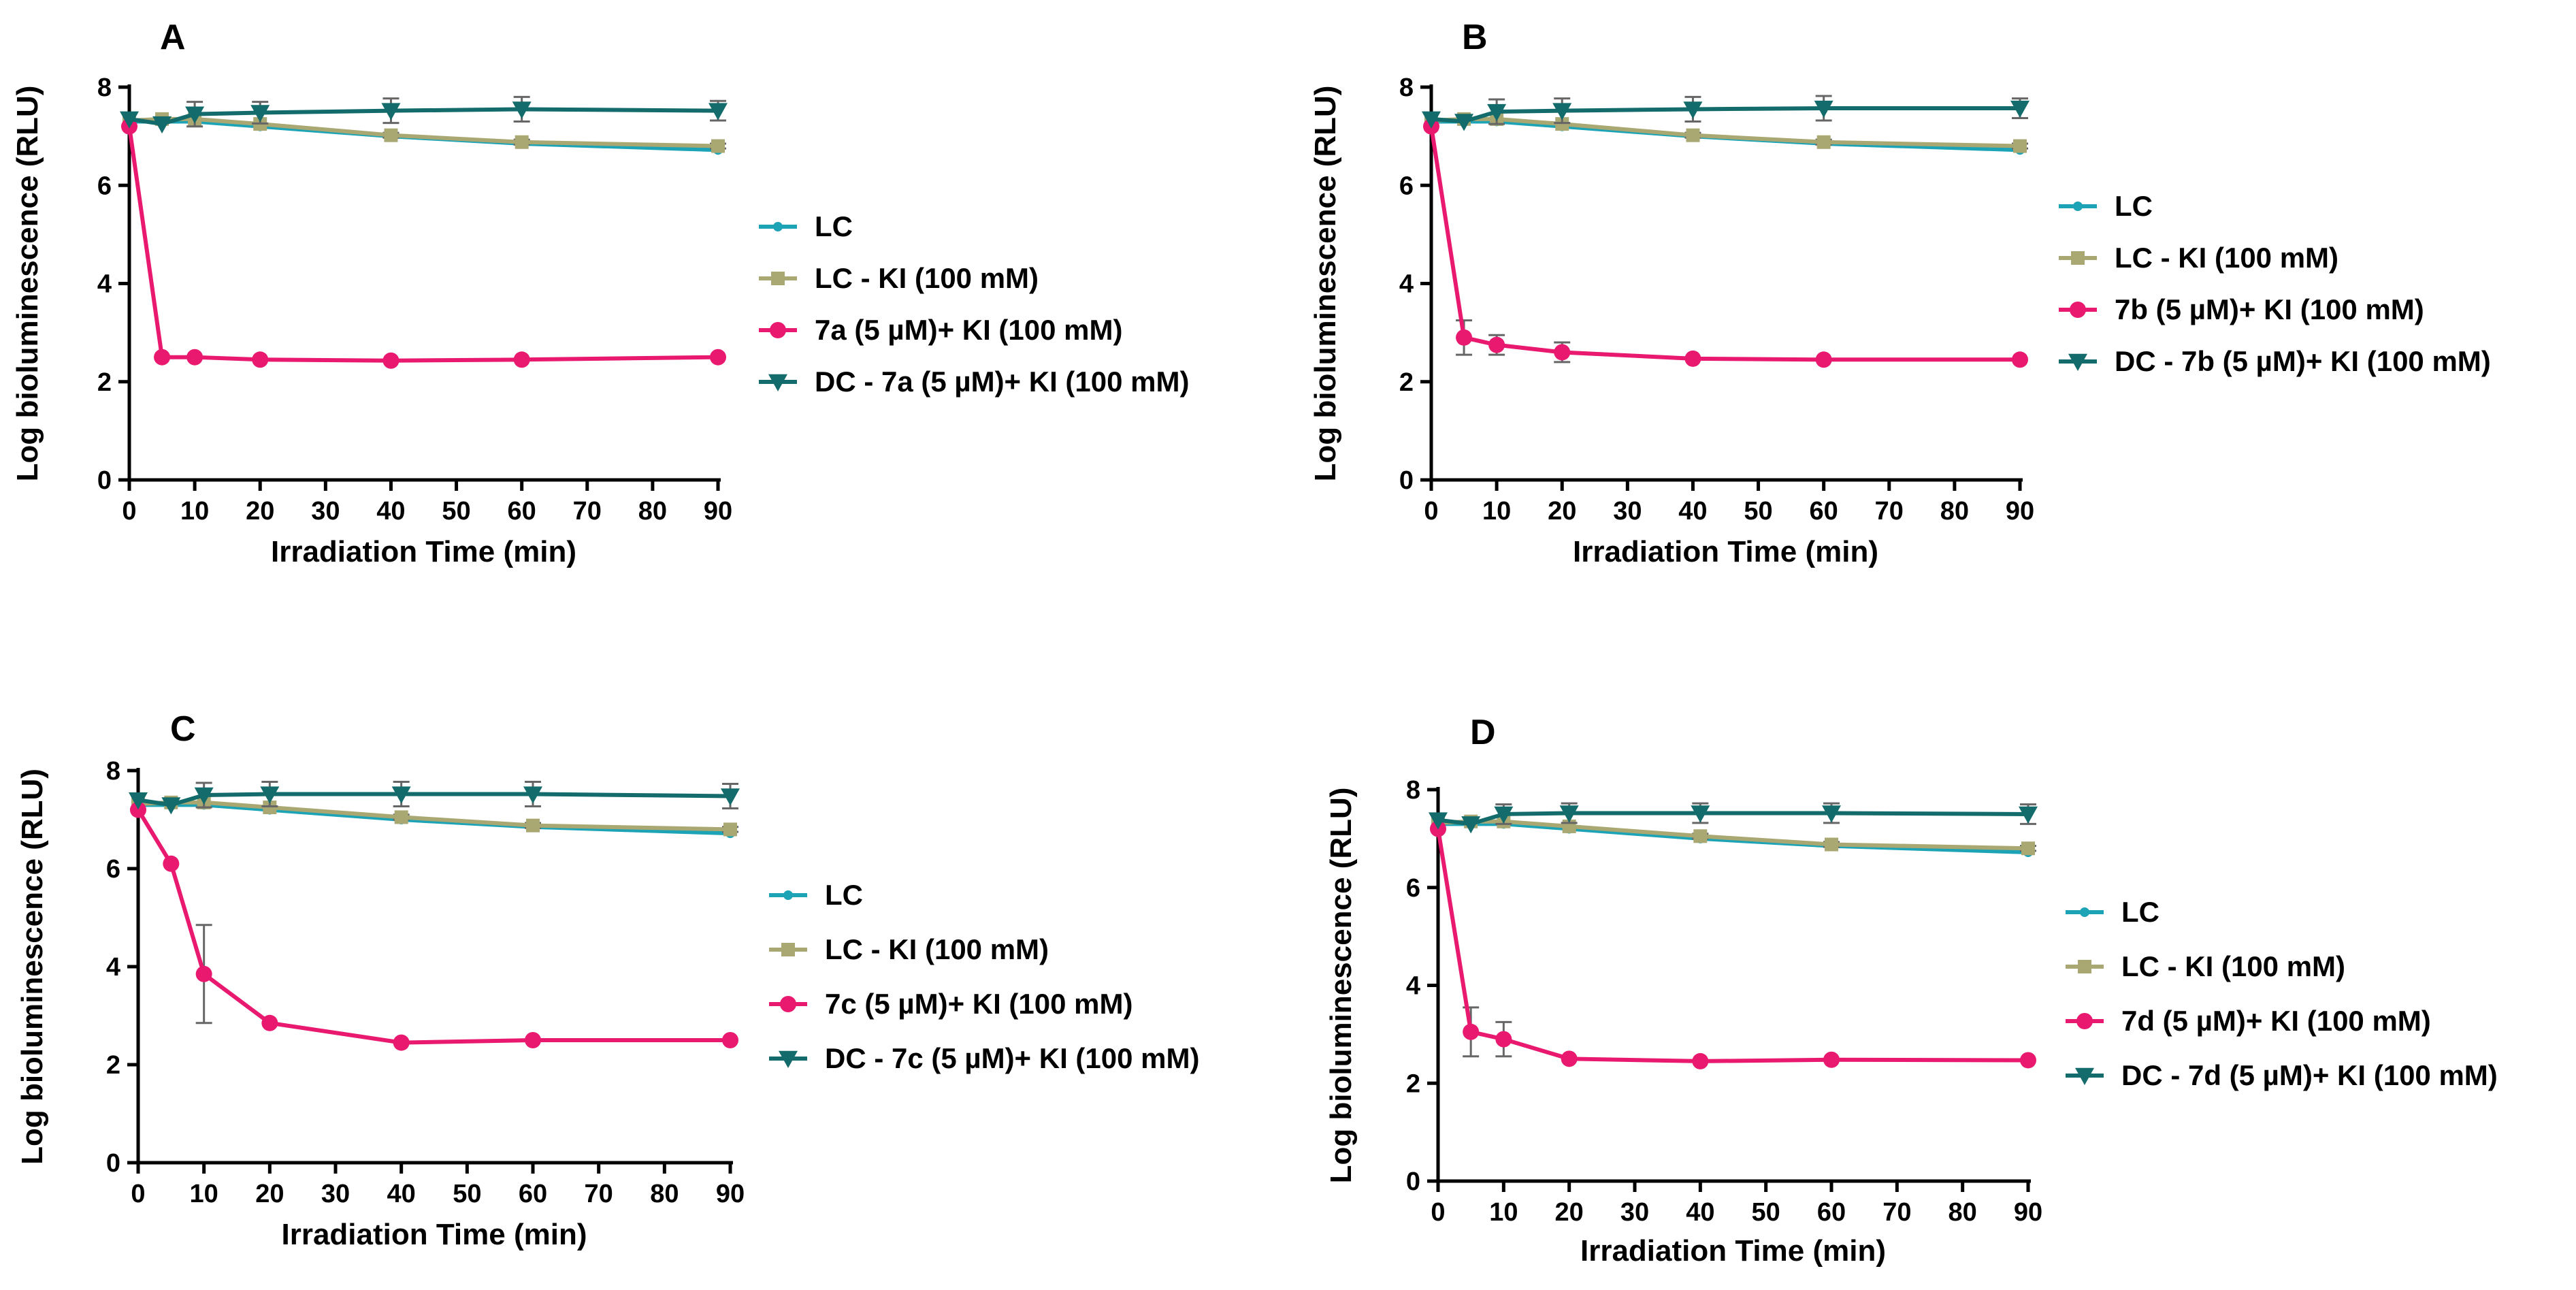 The image size is (2576, 1290). What do you see at coordinates (806, 226) in the screenshot?
I see `legend-entry: LC` at bounding box center [806, 226].